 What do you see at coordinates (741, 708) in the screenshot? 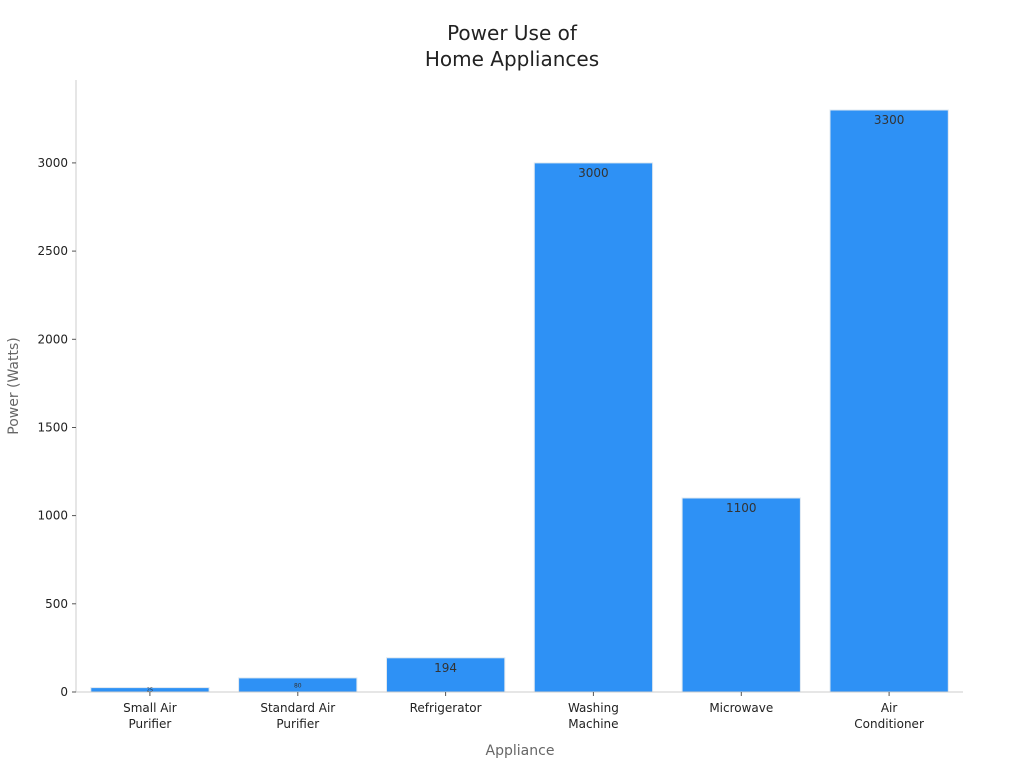
I see `x-tick-label-4-0: Microwave` at bounding box center [741, 708].